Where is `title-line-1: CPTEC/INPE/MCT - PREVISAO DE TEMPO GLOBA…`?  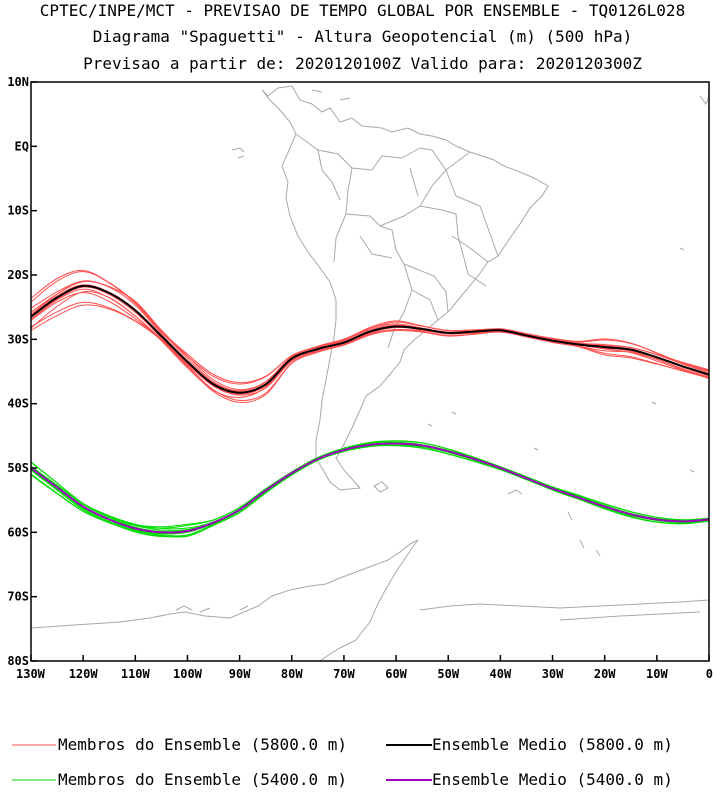 title-line-1: CPTEC/INPE/MCT - PREVISAO DE TEMPO GLOBA… is located at coordinates (362, 10).